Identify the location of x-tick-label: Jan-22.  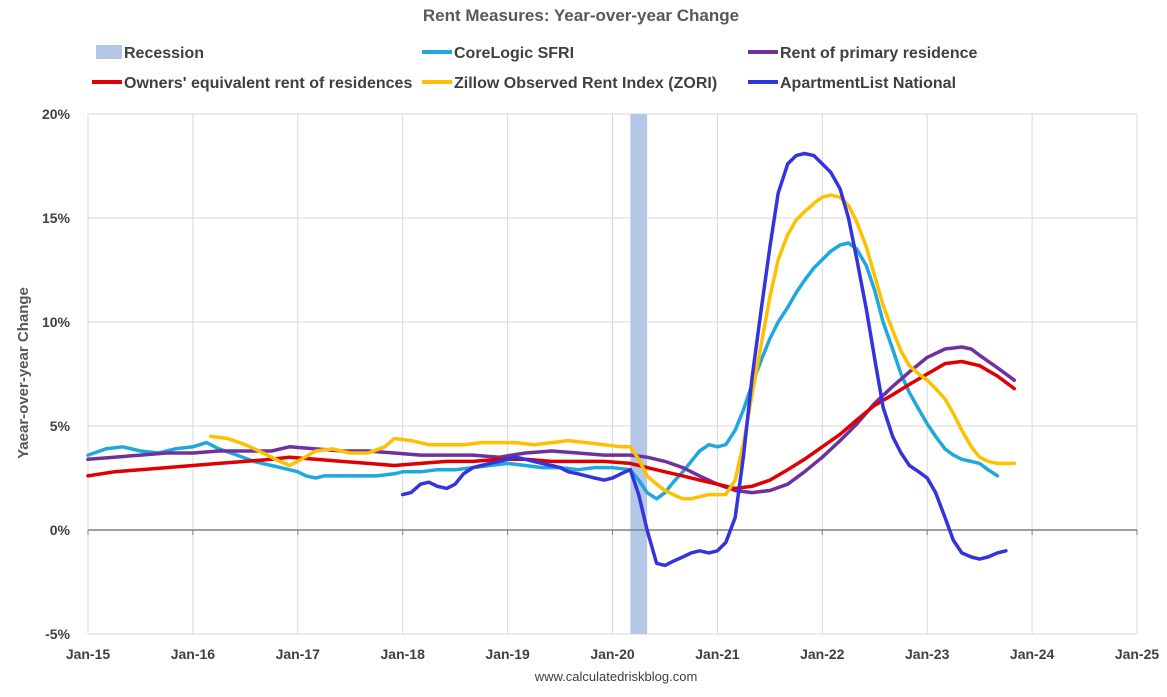
(822, 654).